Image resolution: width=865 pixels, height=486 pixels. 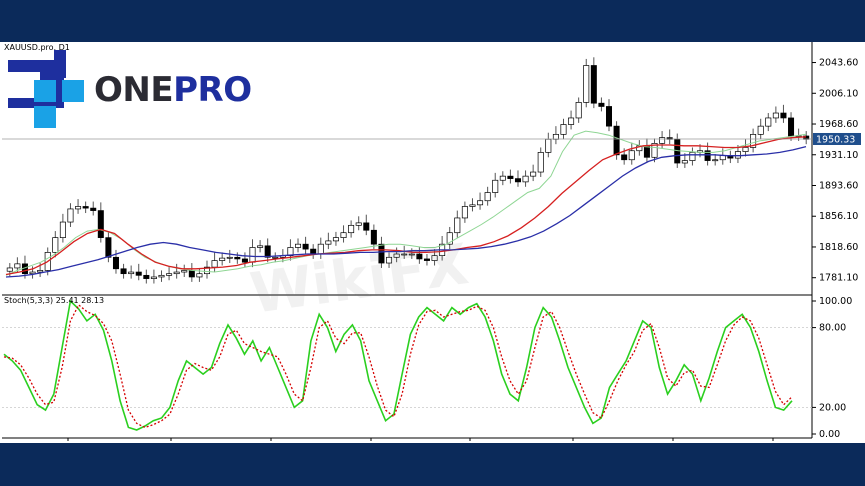 What do you see at coordinates (46, 89) in the screenshot?
I see `onepro-logo-icon` at bounding box center [46, 89].